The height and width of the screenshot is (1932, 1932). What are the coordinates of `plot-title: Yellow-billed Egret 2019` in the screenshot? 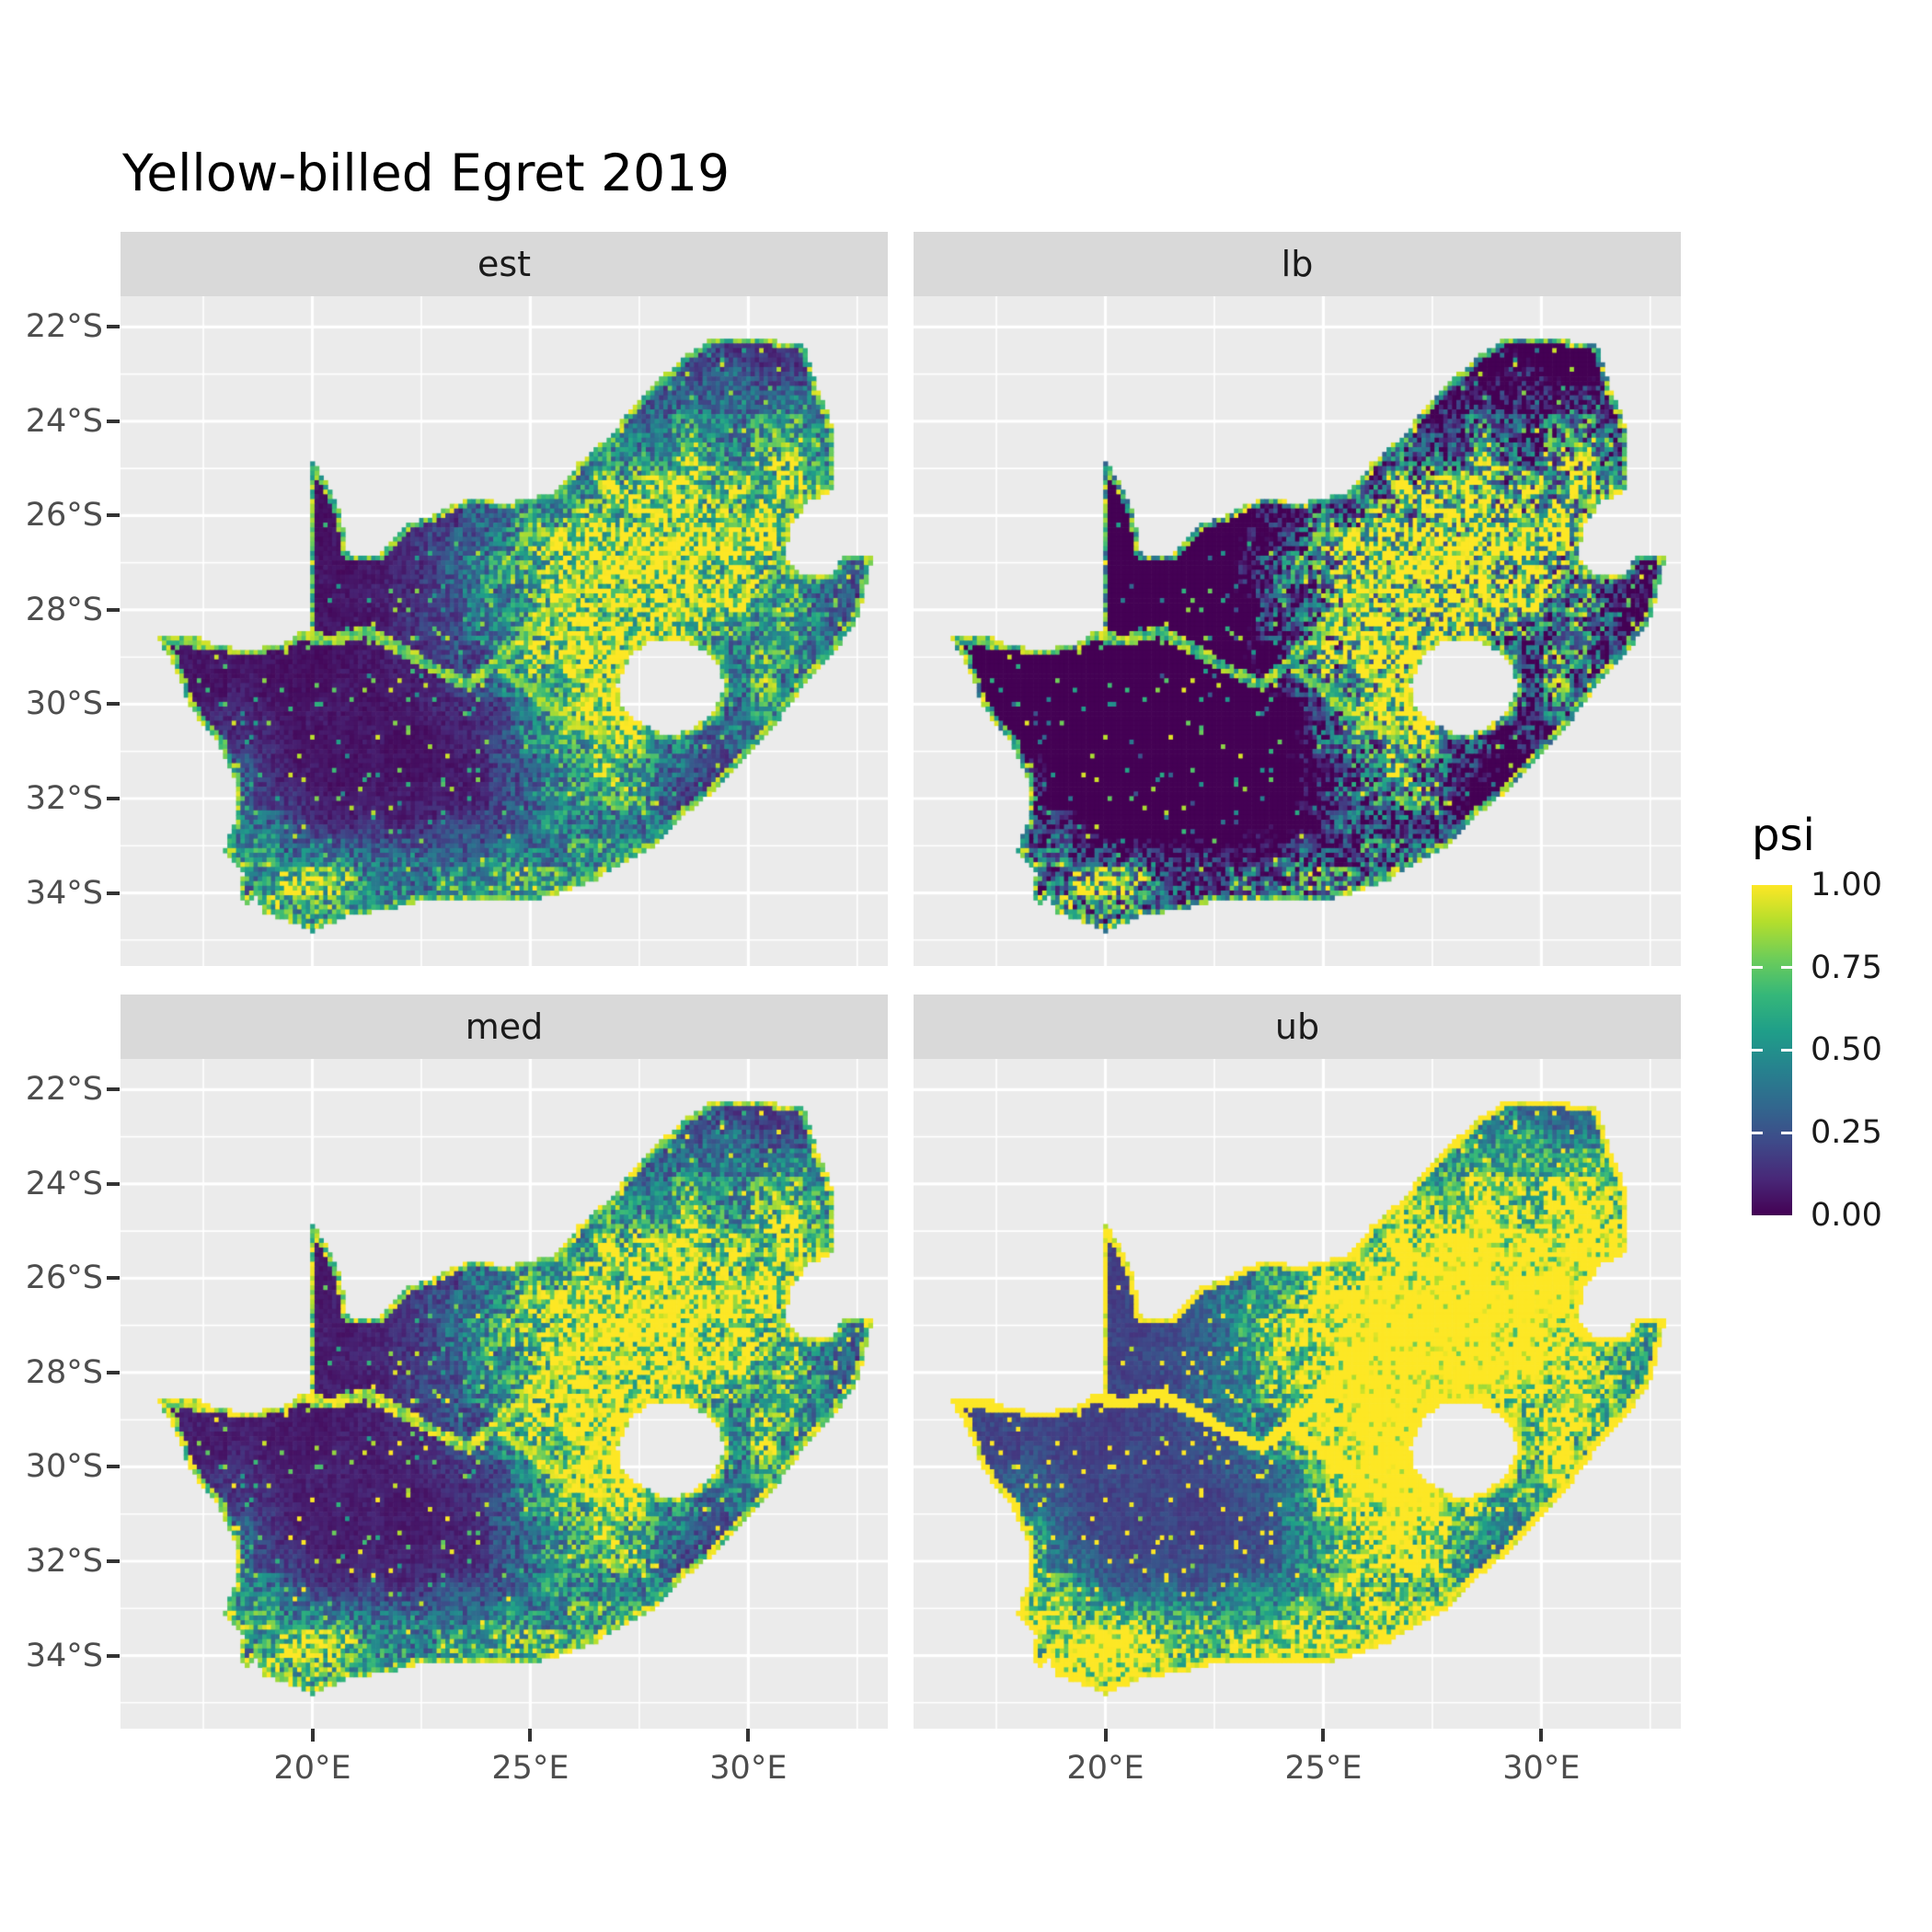 It's located at (426, 173).